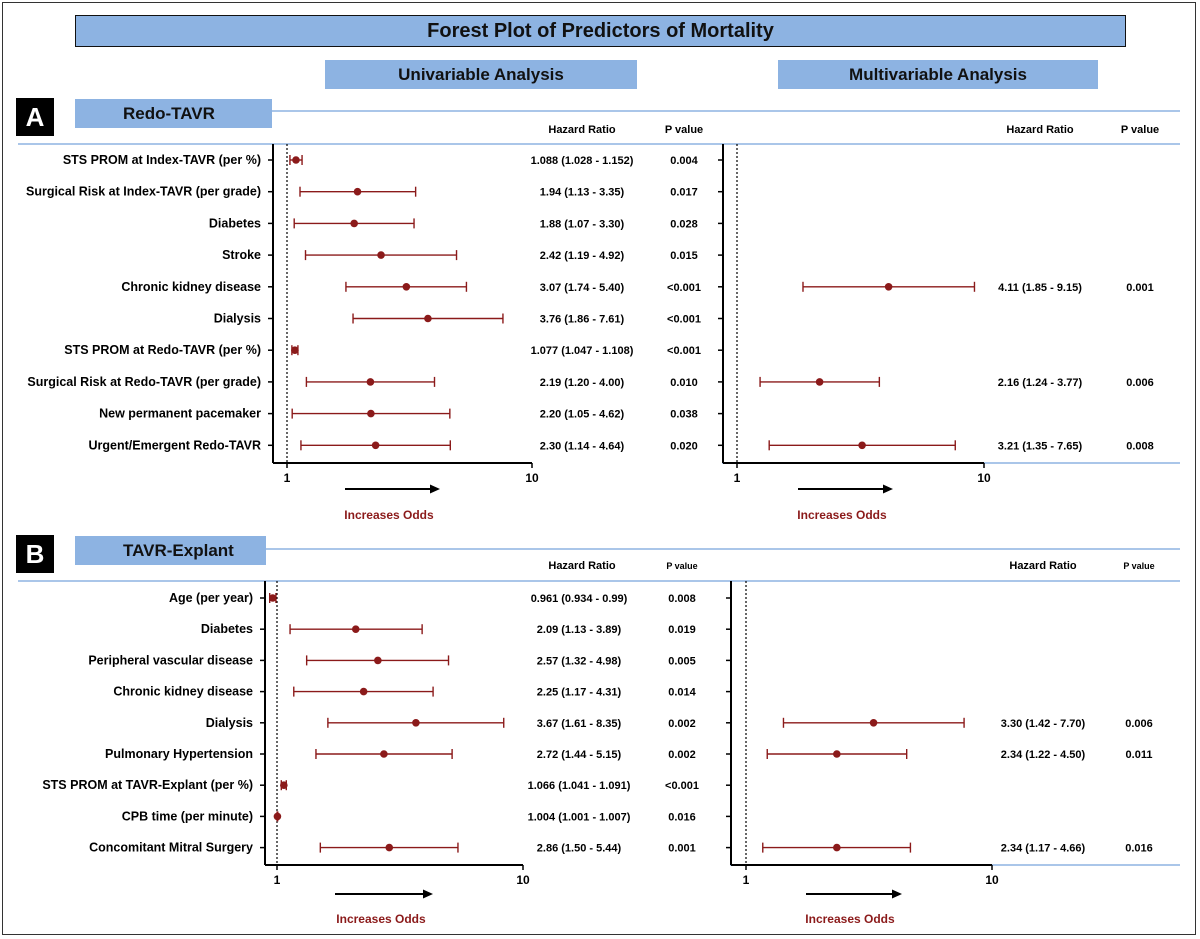  Describe the element at coordinates (682, 599) in the screenshot. I see `p-value-b-uni: 0.008` at that location.